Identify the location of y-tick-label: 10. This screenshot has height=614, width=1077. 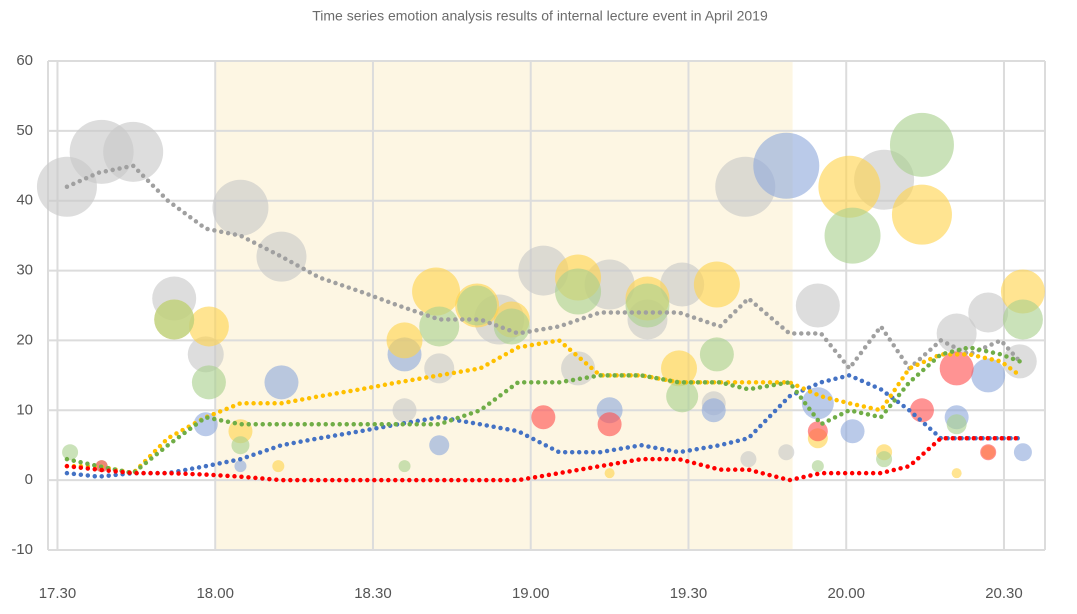
(24, 409).